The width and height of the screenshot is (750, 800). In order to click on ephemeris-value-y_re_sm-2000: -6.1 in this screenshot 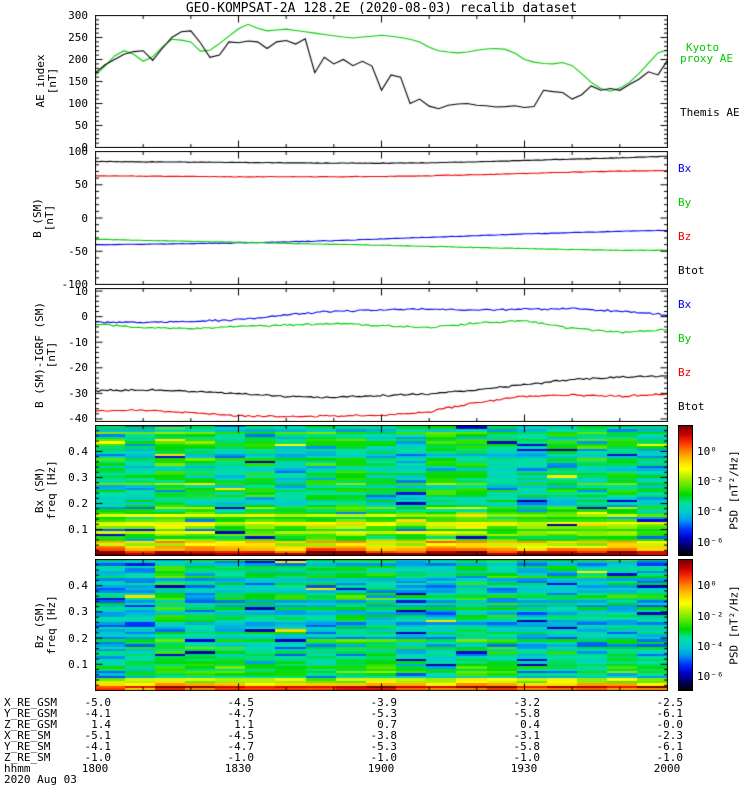, I will do `click(670, 746)`.